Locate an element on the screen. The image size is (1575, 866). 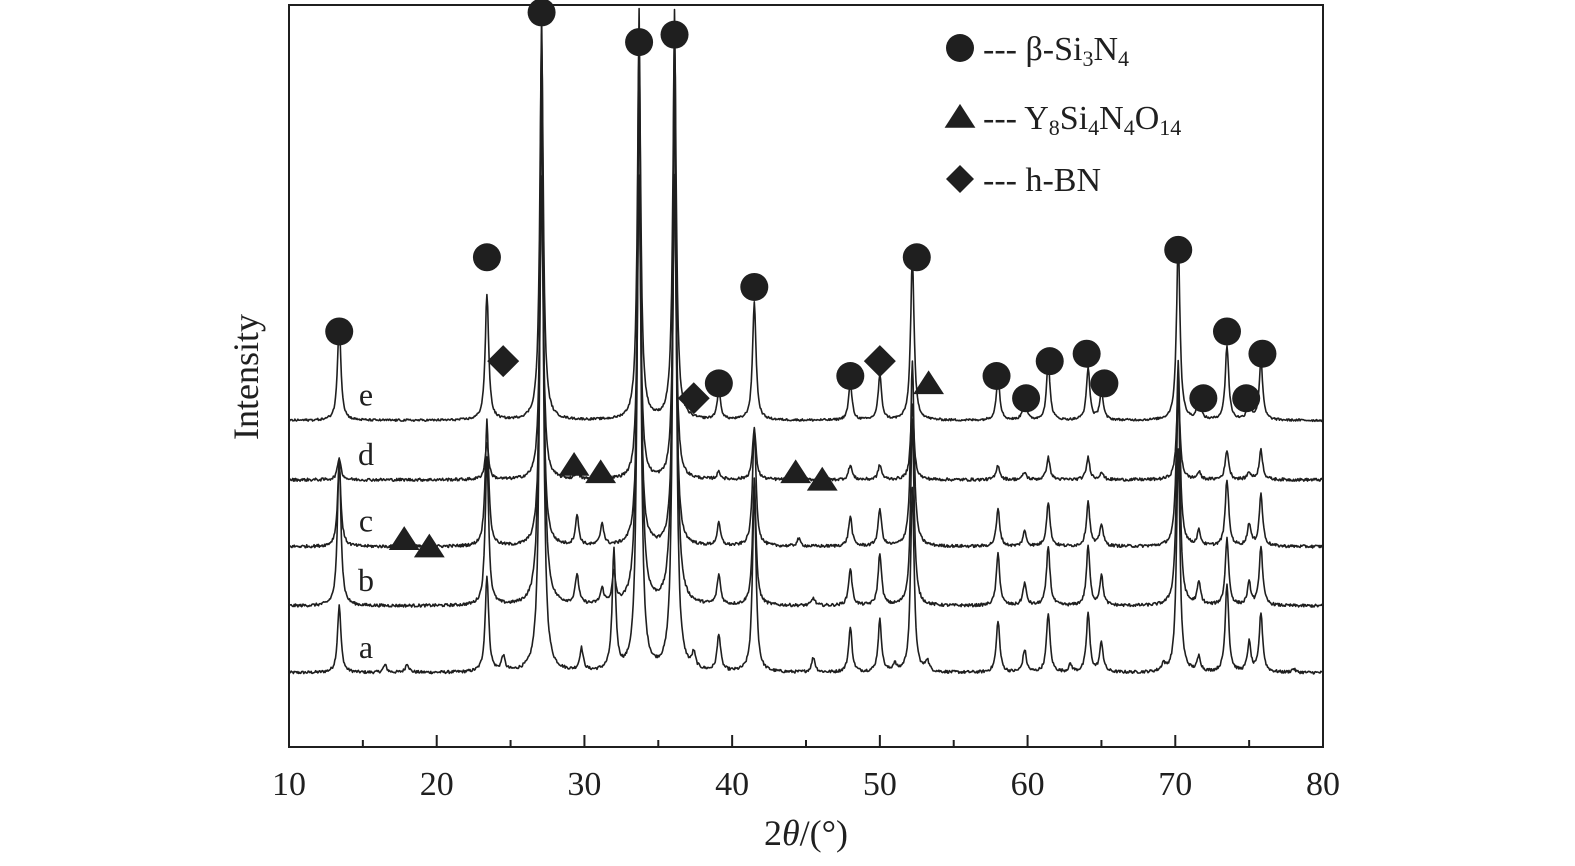
x-axis-title-unit: /(°) is located at coordinates (824, 833).